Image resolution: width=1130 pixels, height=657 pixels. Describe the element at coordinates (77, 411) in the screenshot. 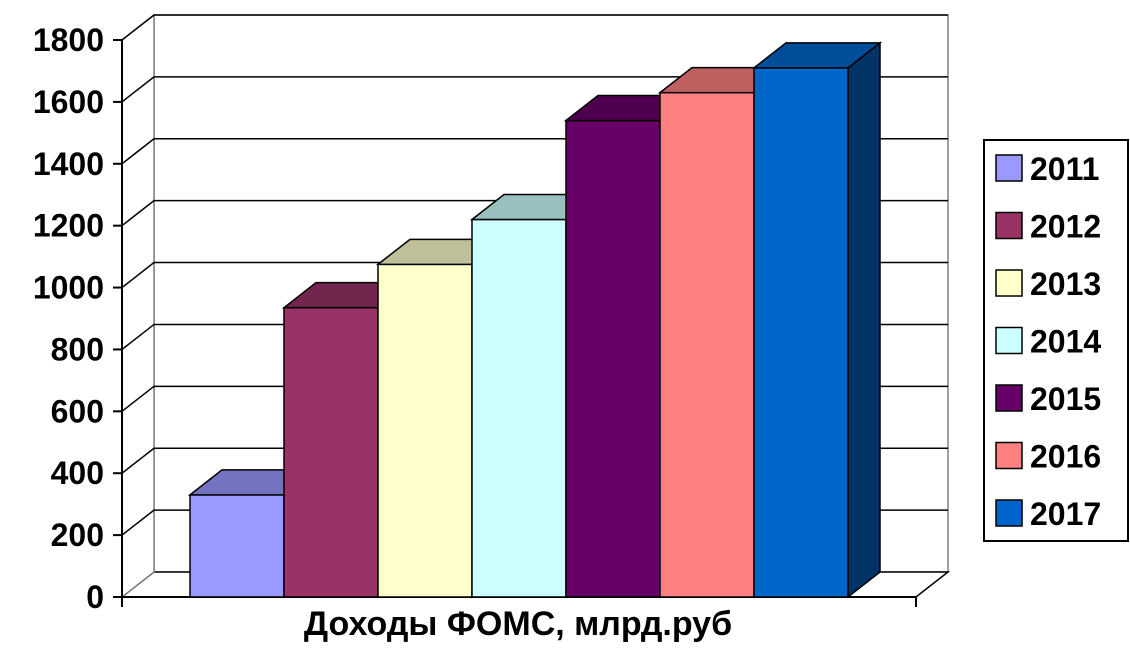

I see `y-tick-label: 600` at that location.